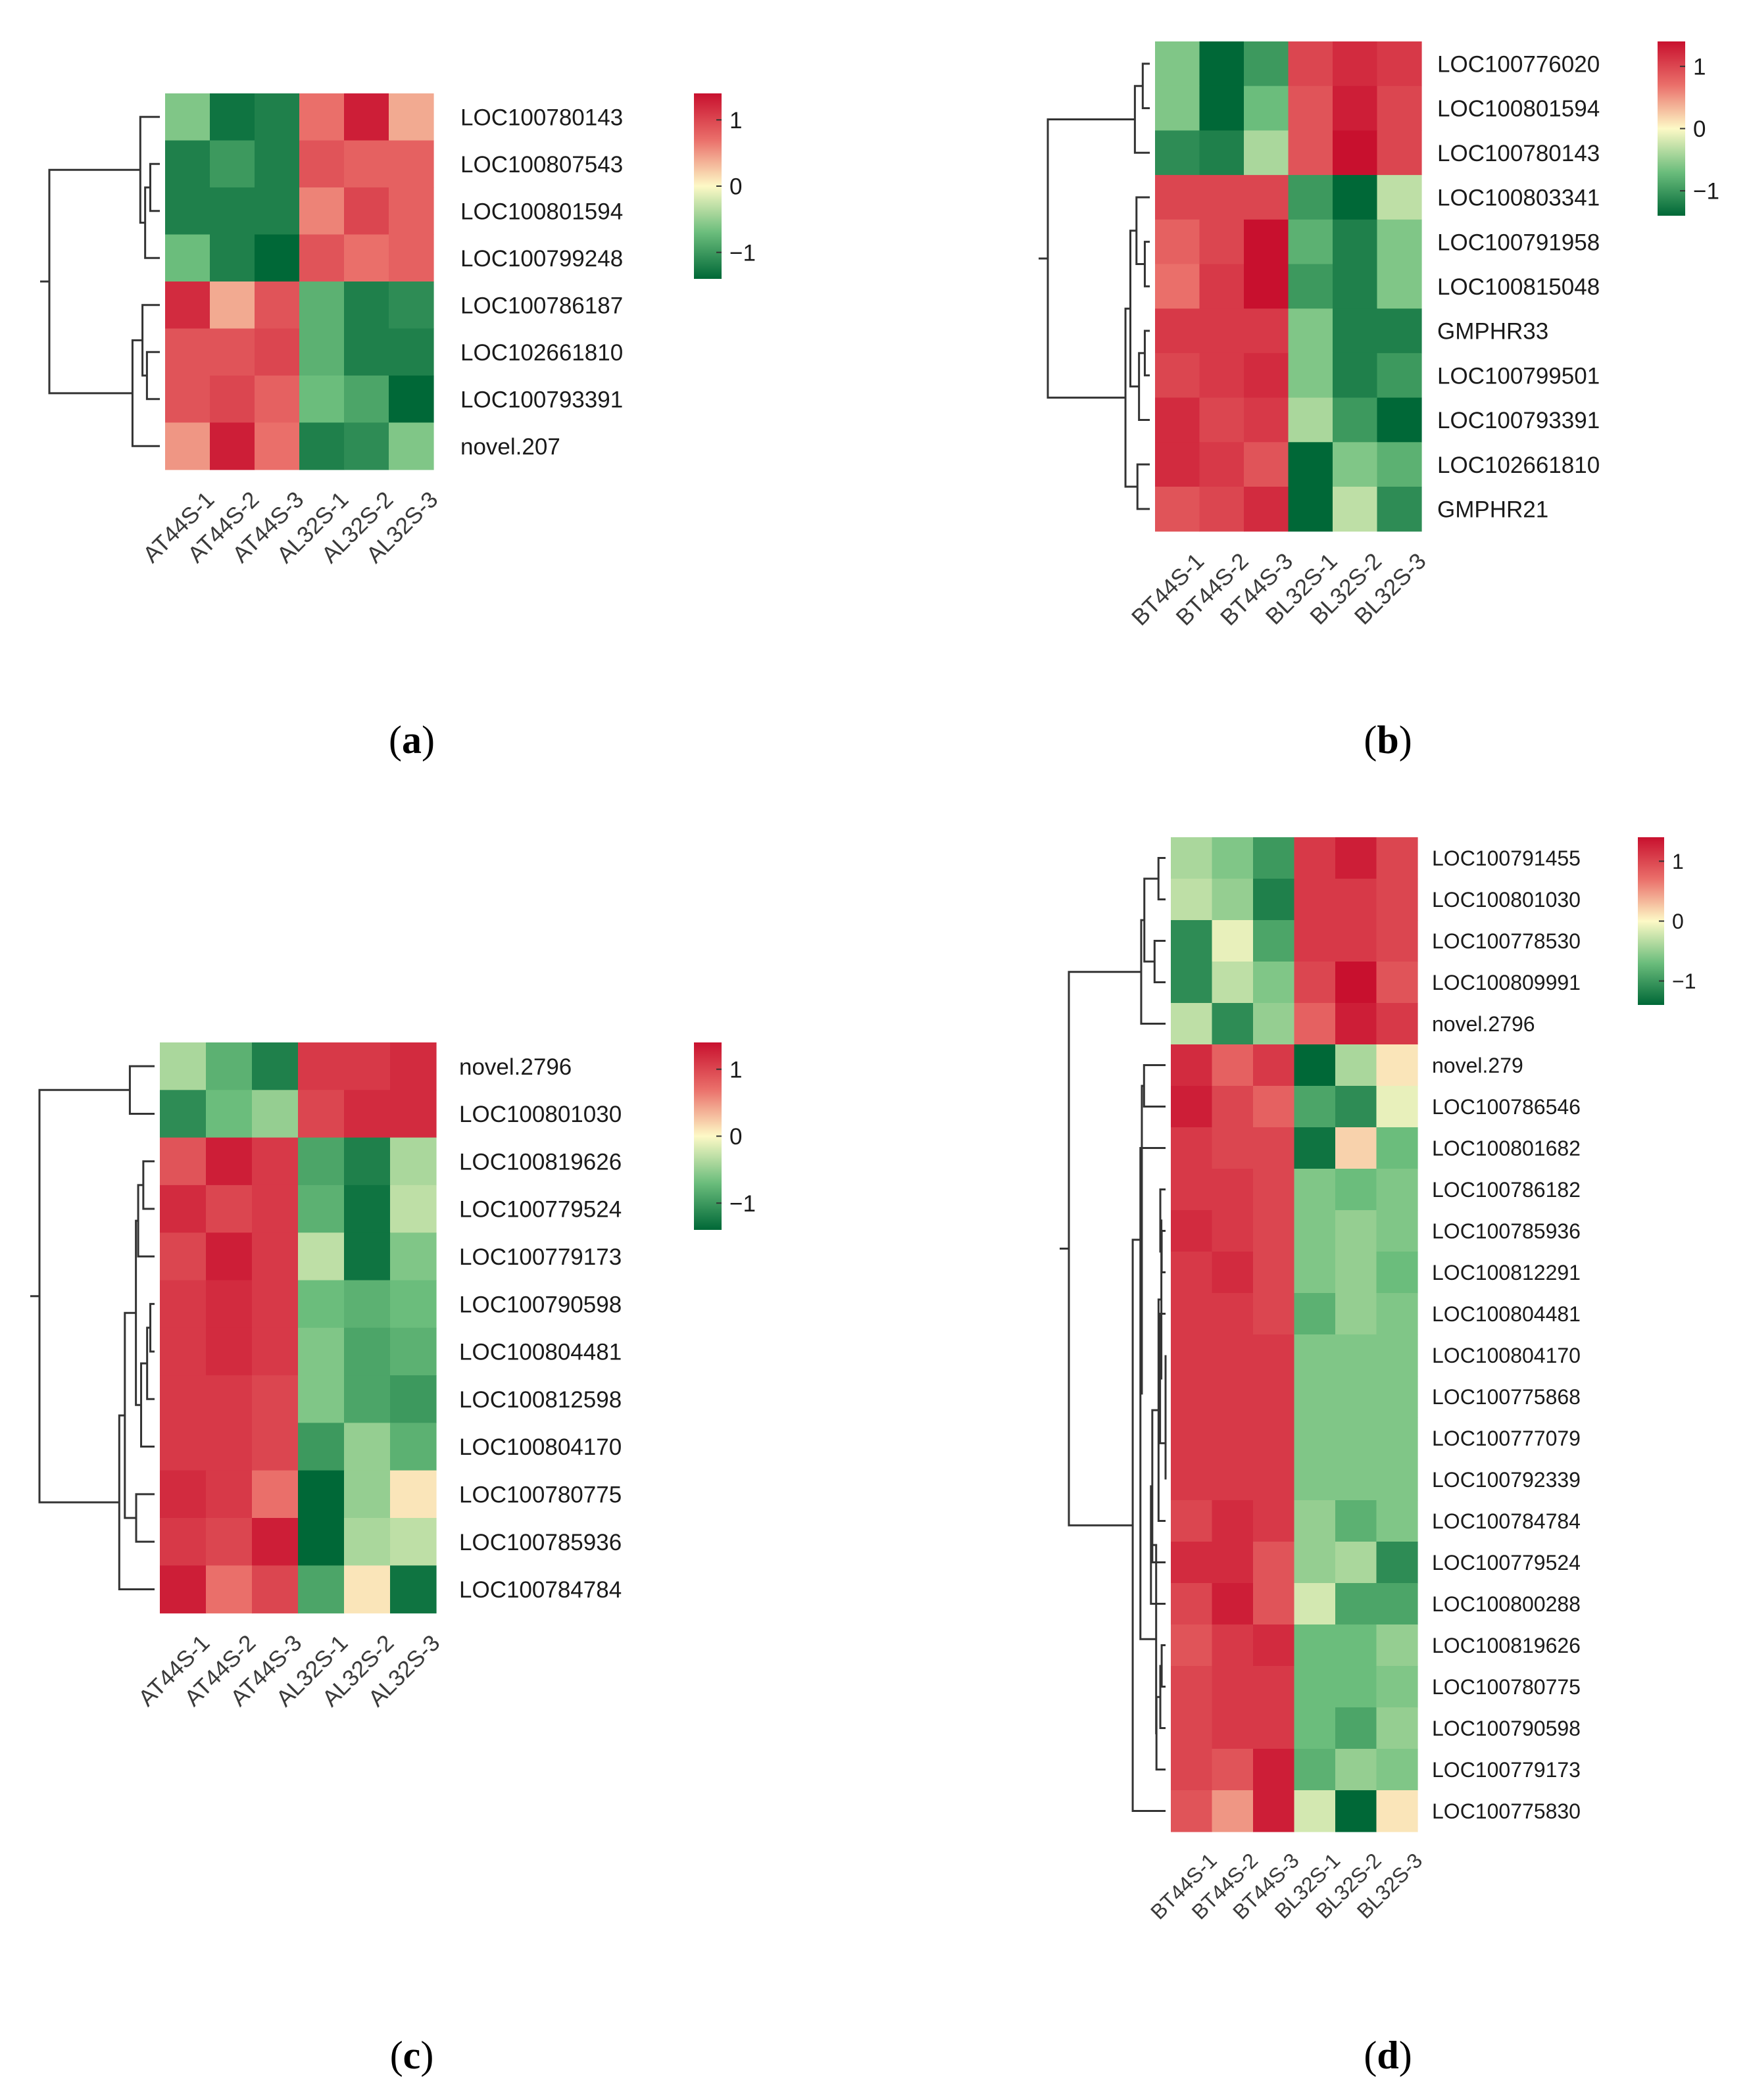 Image resolution: width=1749 pixels, height=2100 pixels. What do you see at coordinates (540, 1352) in the screenshot?
I see `row-label: LOC100804481` at bounding box center [540, 1352].